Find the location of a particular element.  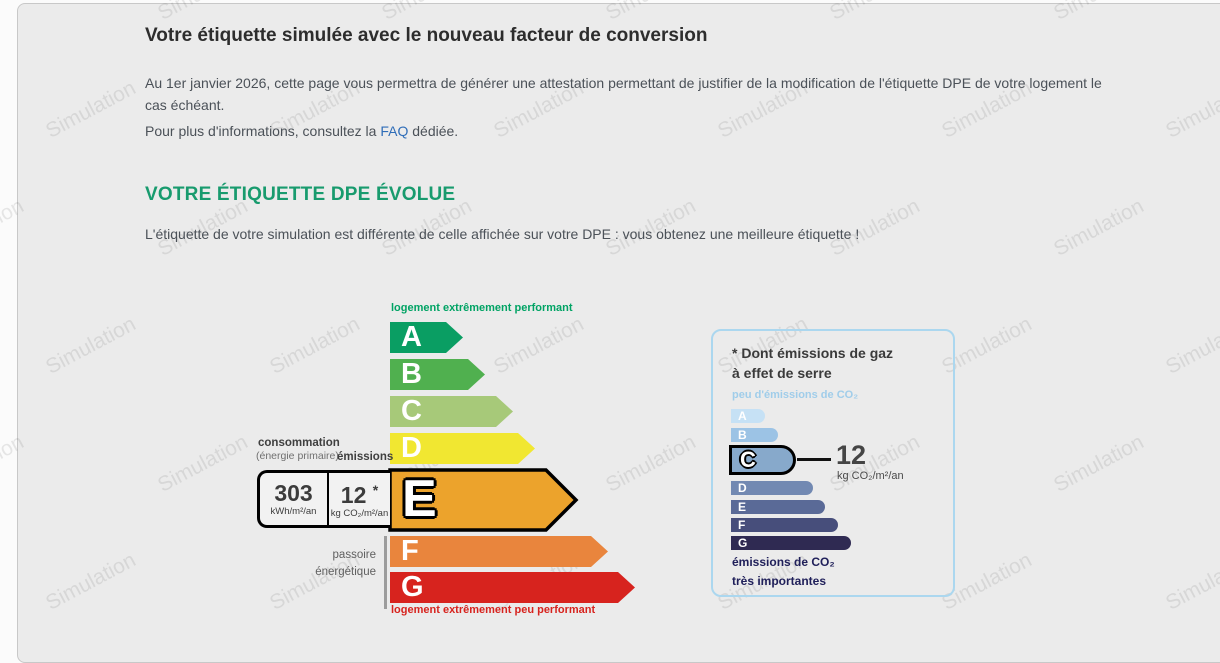

co2-bar-c-current: C is located at coordinates (762, 460).